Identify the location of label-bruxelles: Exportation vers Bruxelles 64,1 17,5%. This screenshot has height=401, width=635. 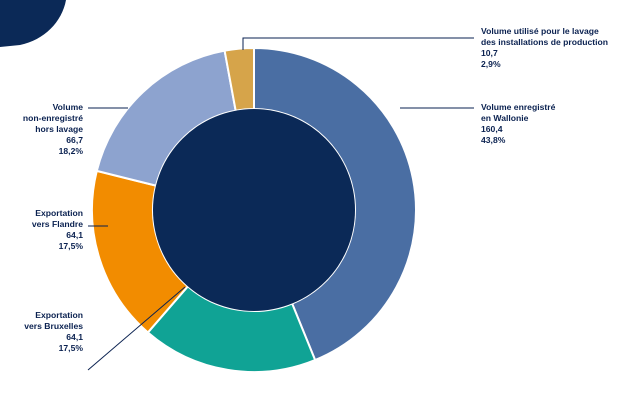
(53, 331).